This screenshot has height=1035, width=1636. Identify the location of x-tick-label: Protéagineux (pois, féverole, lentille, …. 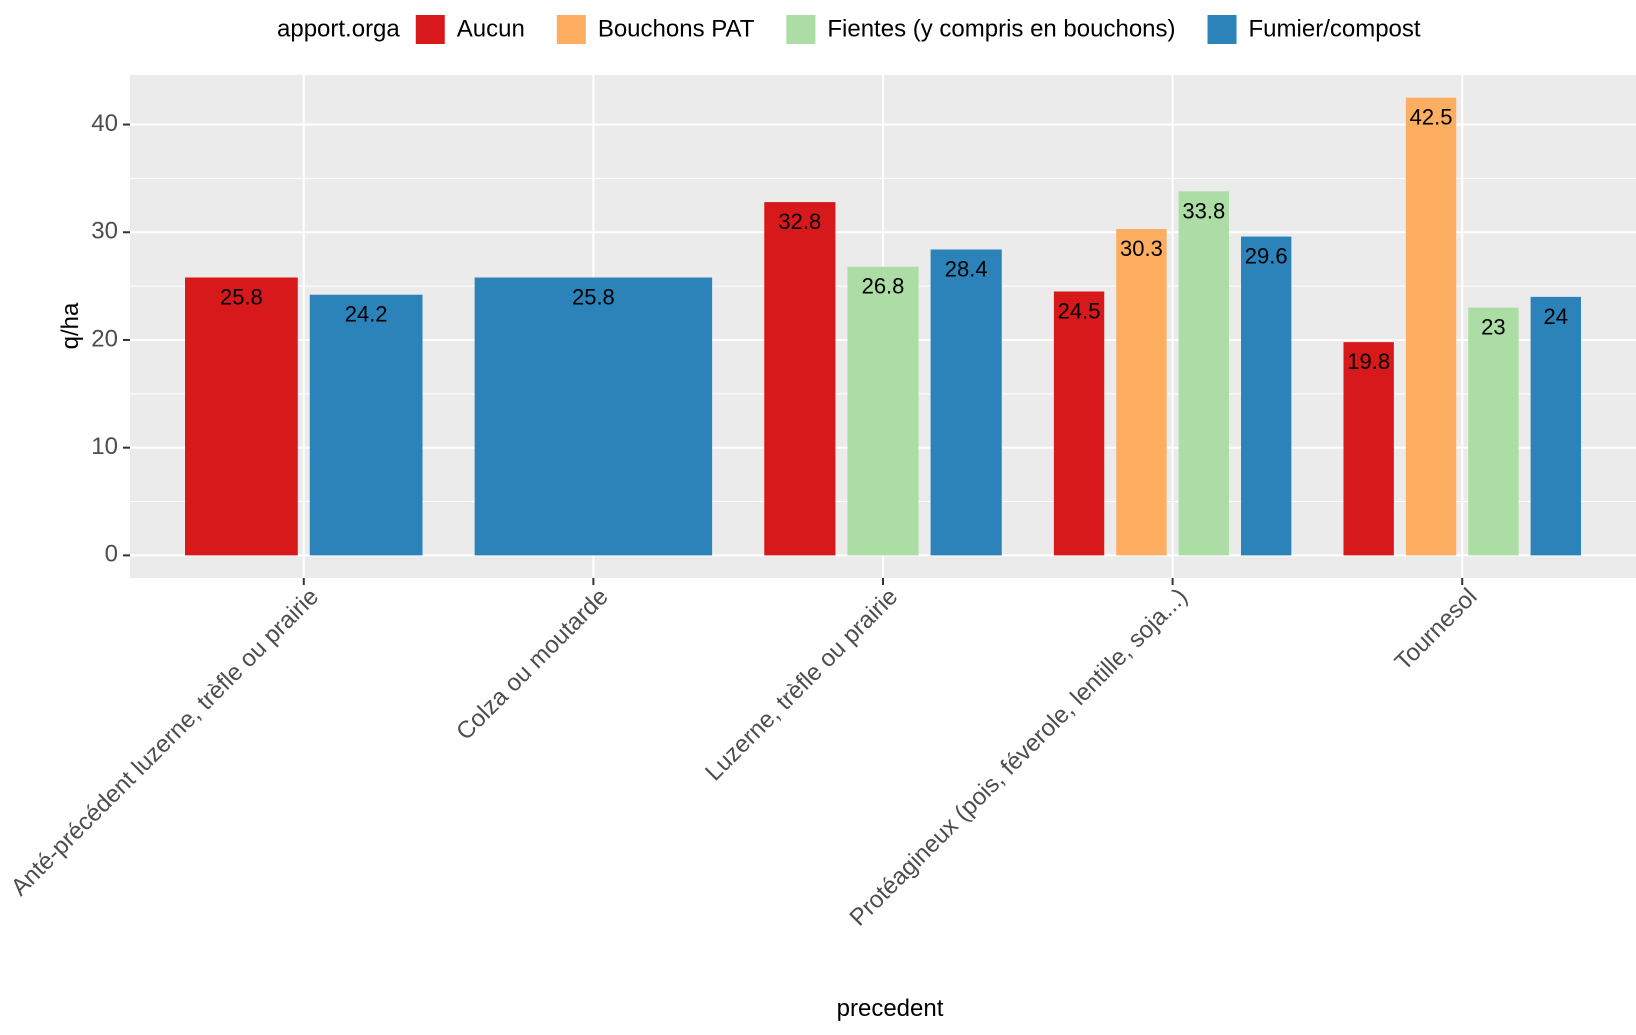
(1019, 757).